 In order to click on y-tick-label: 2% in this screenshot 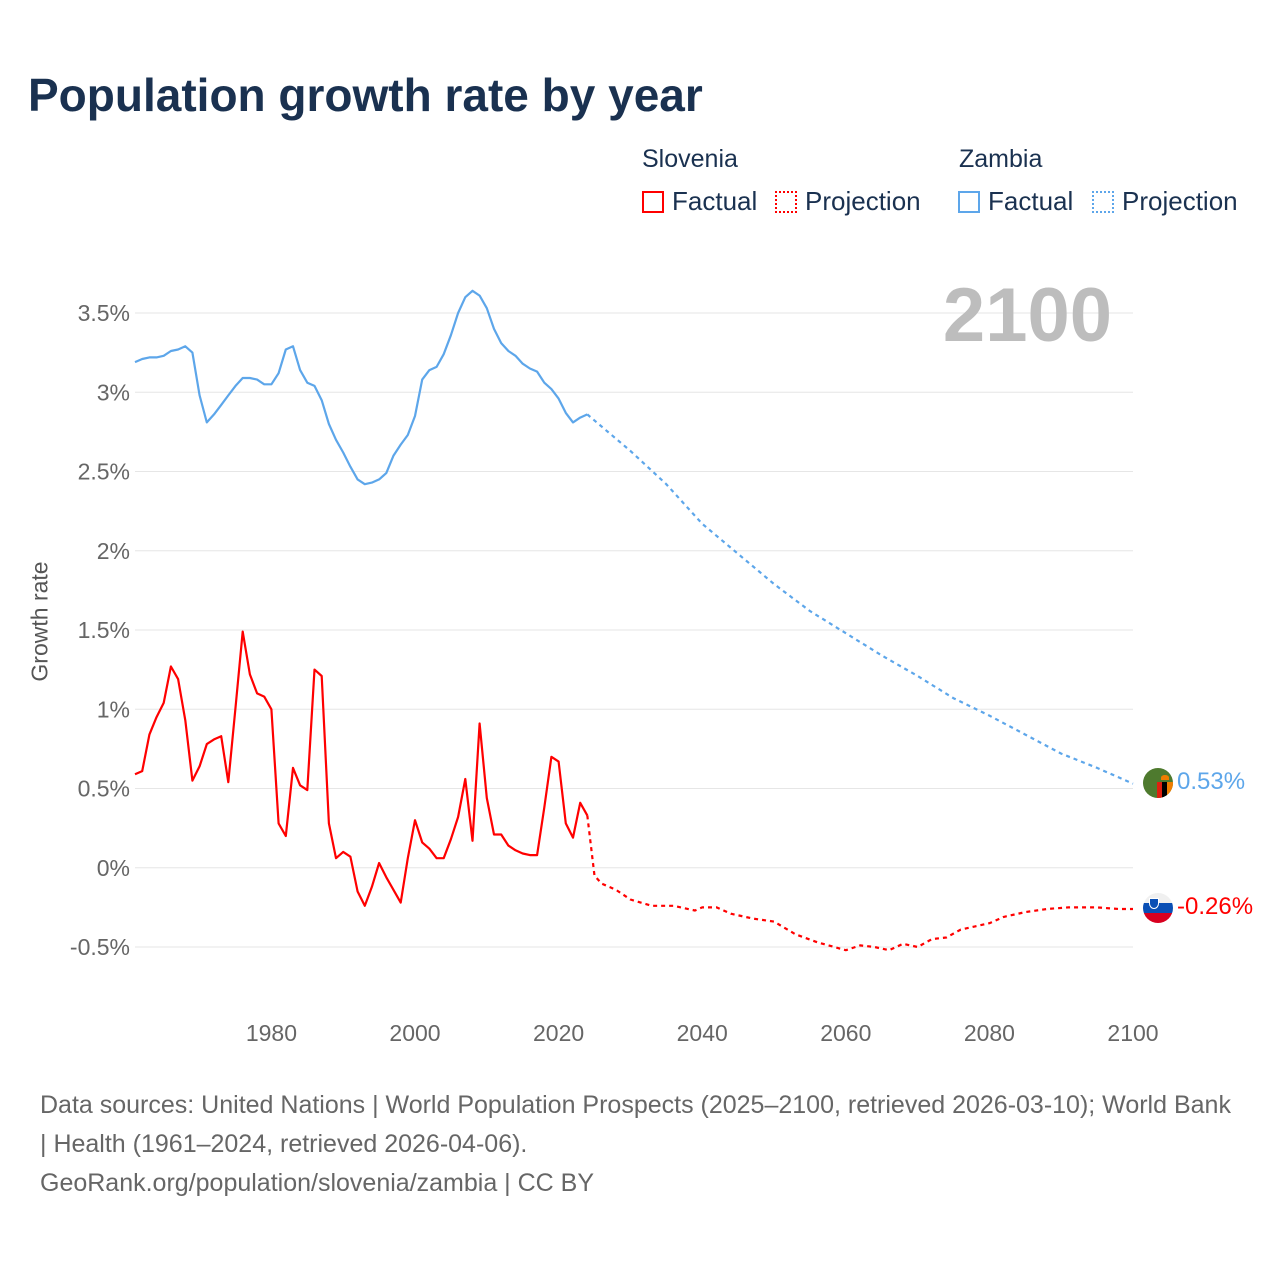, I will do `click(113, 551)`.